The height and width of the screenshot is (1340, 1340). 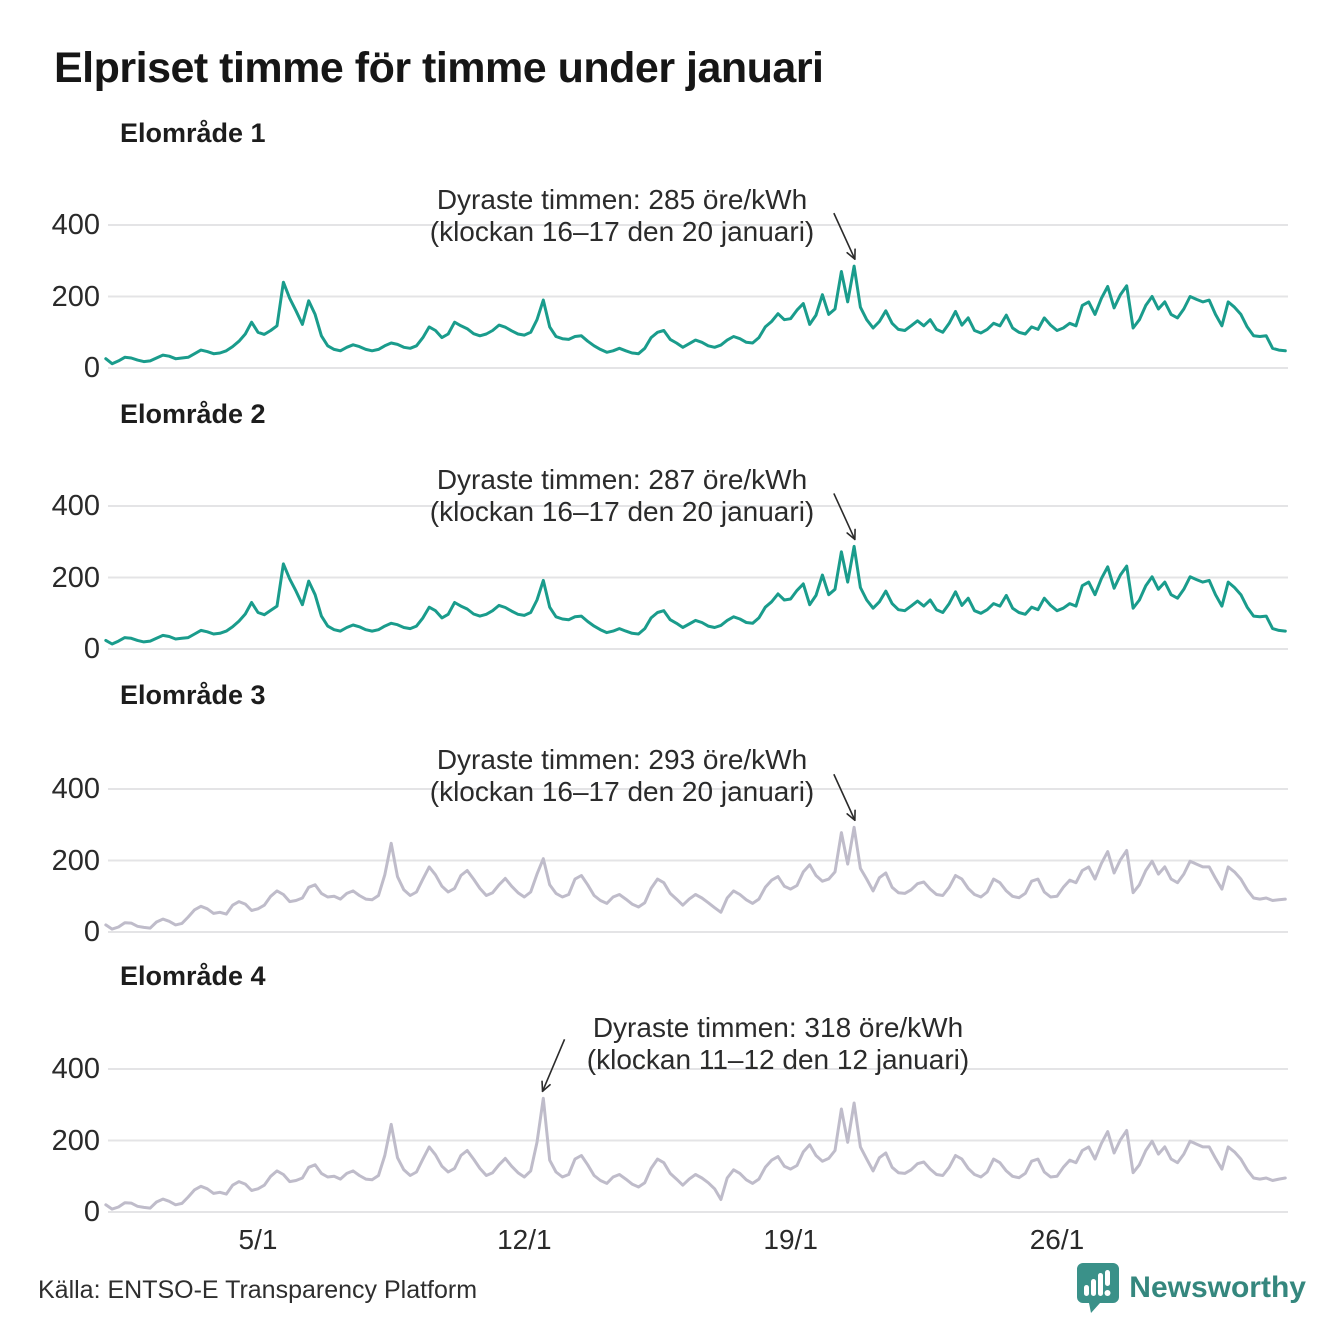 I want to click on panel-title-elomrade-4: Elområde 4, so click(x=193, y=976).